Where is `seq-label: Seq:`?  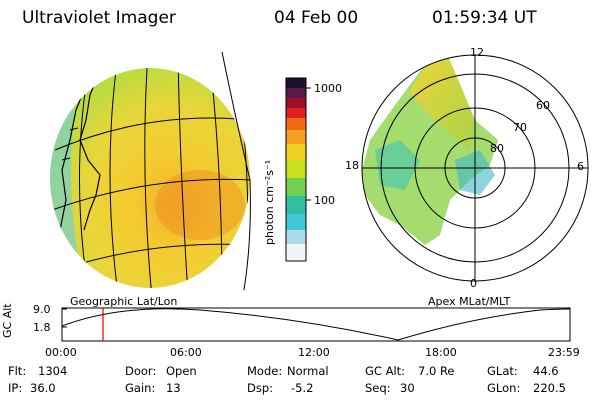 seq-label: Seq: is located at coordinates (378, 388).